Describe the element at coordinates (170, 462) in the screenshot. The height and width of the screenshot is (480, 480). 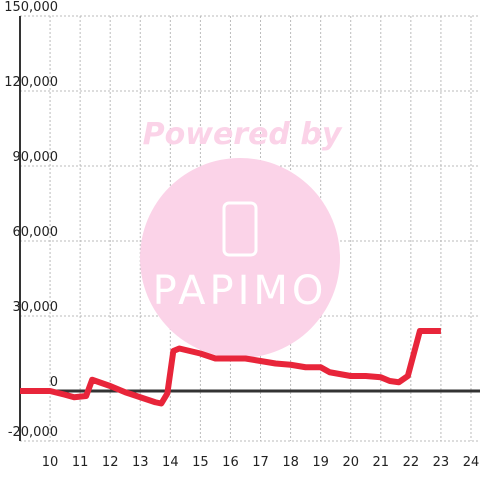
I see `x-tick-label: 14` at that location.